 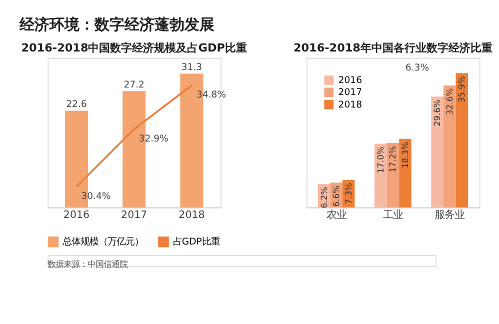 What do you see at coordinates (417, 68) in the screenshot?
I see `annotation: 6.3%` at bounding box center [417, 68].